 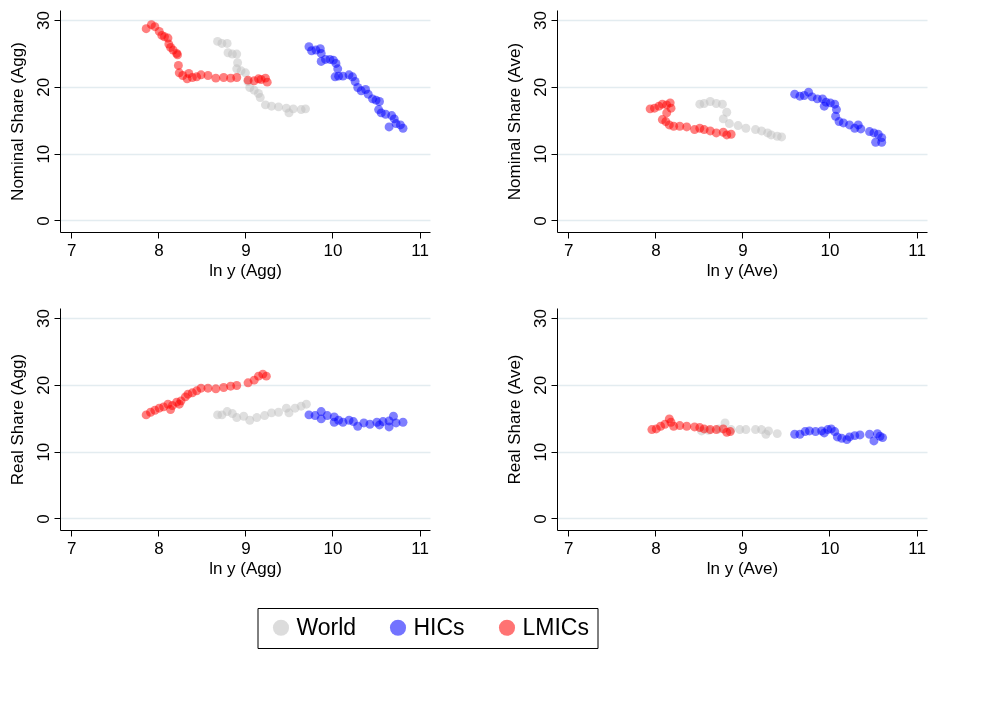 What do you see at coordinates (514, 419) in the screenshot?
I see `y-axis-title: Real Share (Ave)` at bounding box center [514, 419].